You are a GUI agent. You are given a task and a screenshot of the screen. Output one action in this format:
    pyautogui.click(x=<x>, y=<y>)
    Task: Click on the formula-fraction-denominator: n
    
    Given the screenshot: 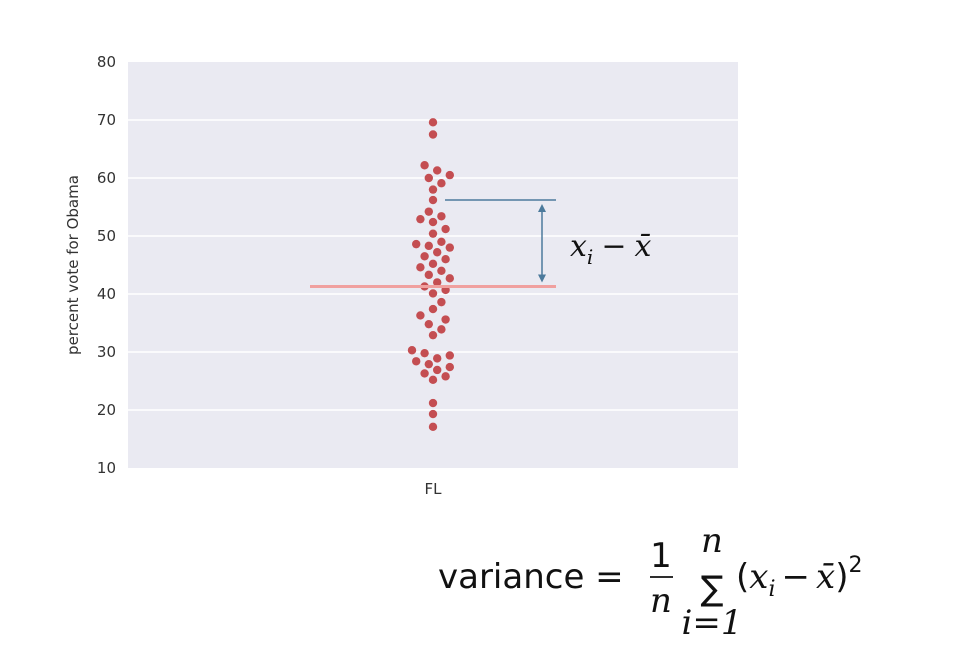 What is the action you would take?
    pyautogui.click(x=661, y=601)
    